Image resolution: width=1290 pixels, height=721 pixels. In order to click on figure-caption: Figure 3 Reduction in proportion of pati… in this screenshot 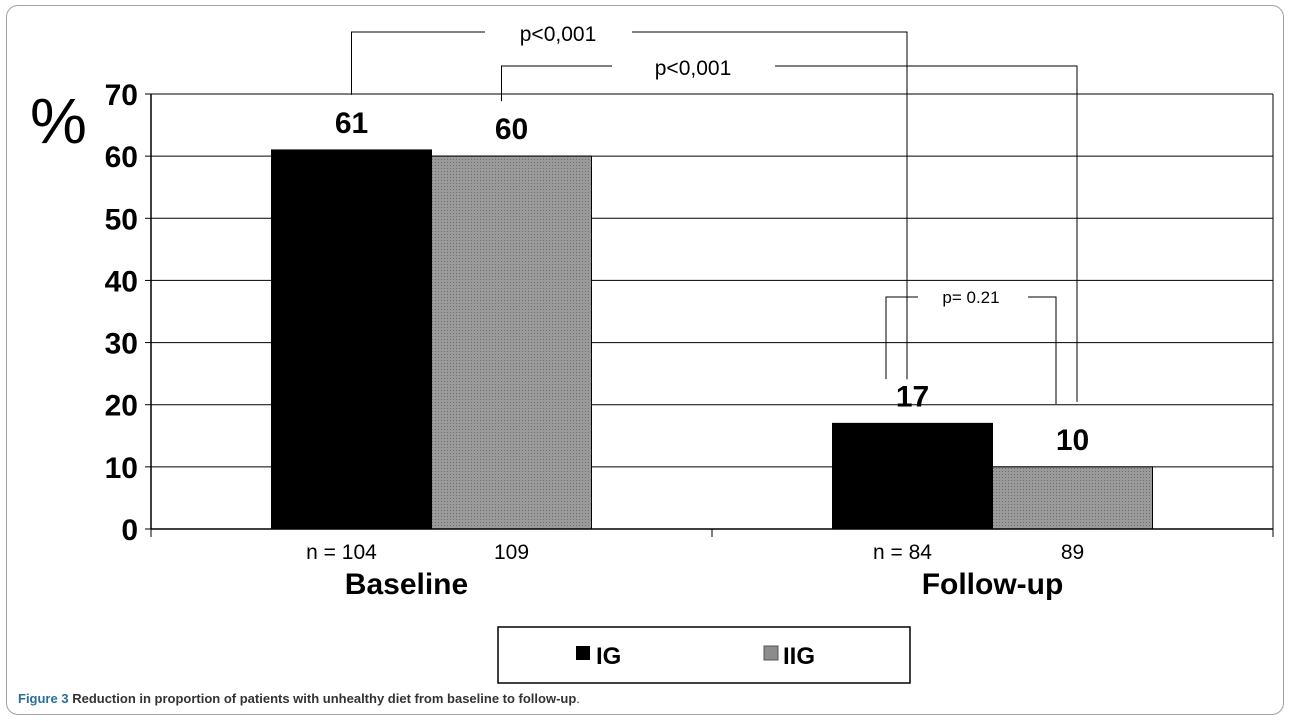, I will do `click(299, 698)`.